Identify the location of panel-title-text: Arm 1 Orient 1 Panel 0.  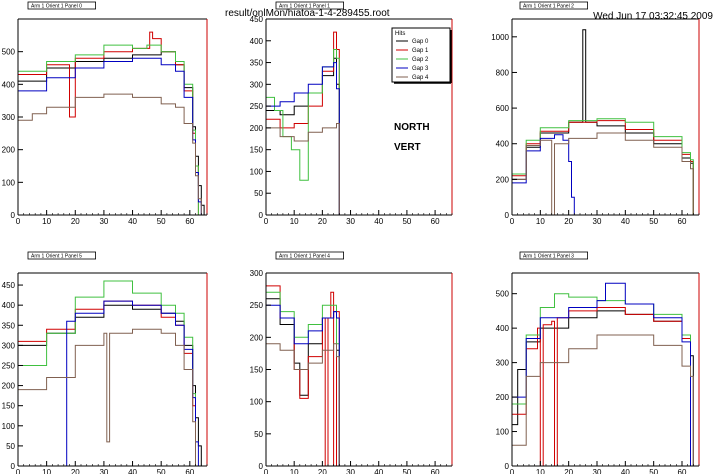
(56, 7).